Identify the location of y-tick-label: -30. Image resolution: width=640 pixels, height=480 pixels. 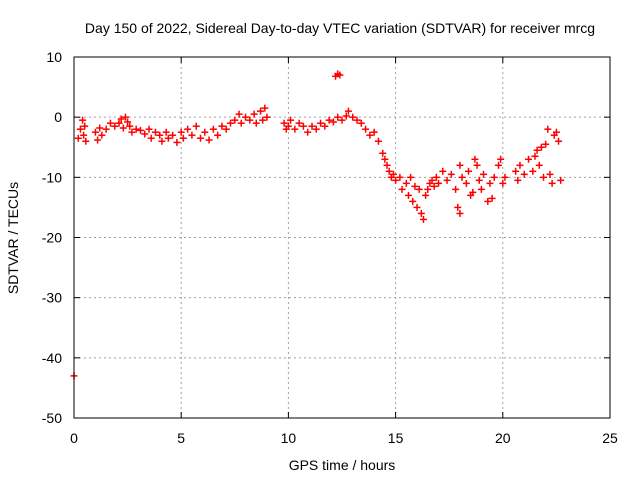
(52, 298).